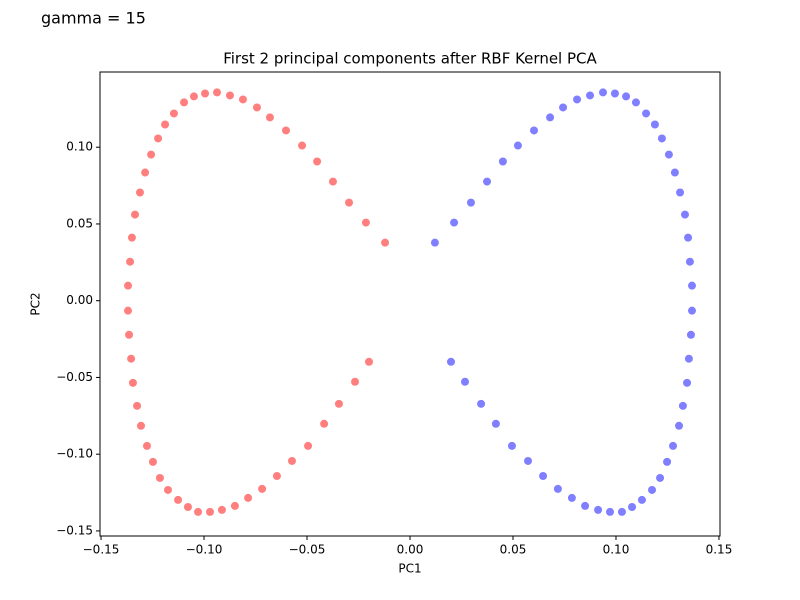  I want to click on y-axis-label: PC2, so click(36, 303).